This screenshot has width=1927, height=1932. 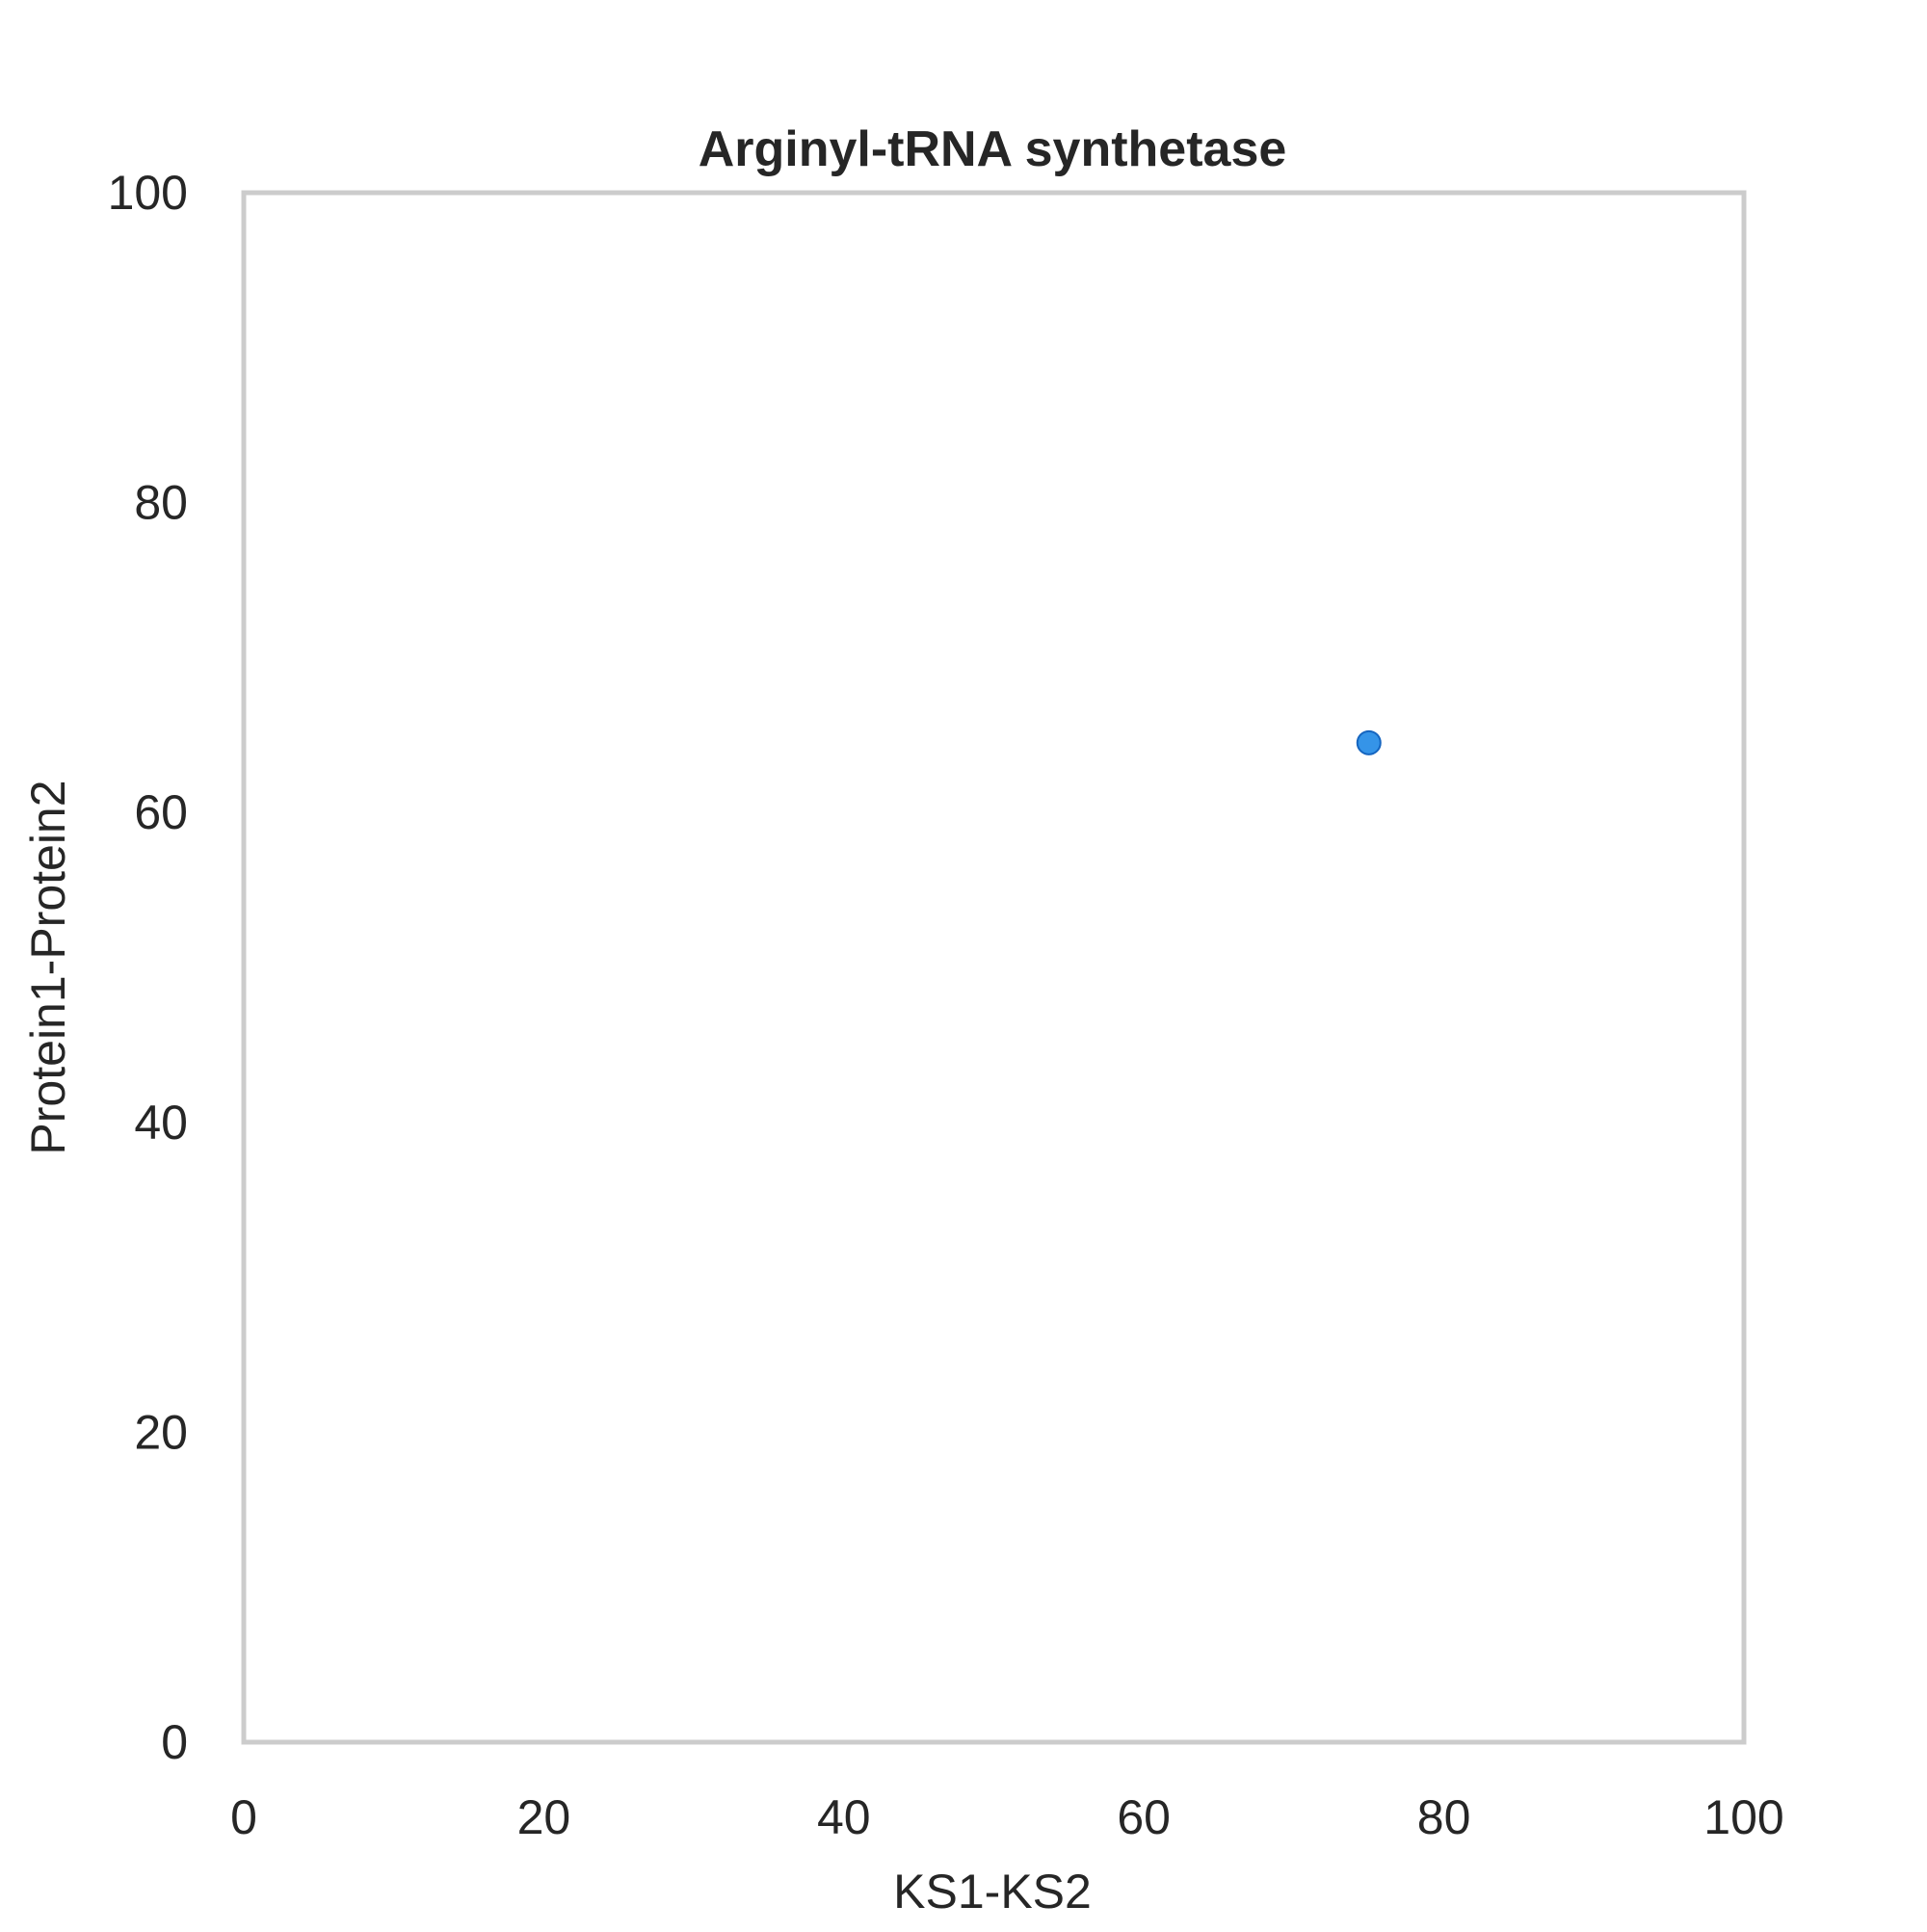 I want to click on data-points, so click(x=1369, y=742).